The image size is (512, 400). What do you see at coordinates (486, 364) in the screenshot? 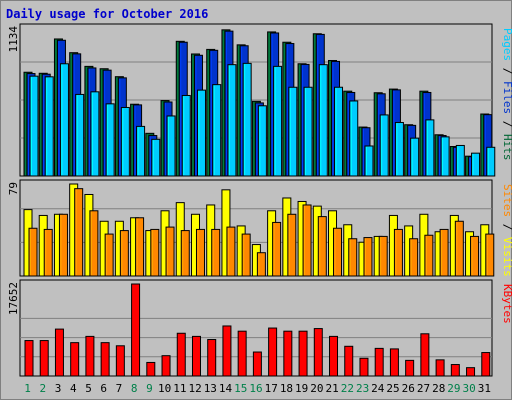
I see `bar-kbytes-day-31-fill` at bounding box center [486, 364].